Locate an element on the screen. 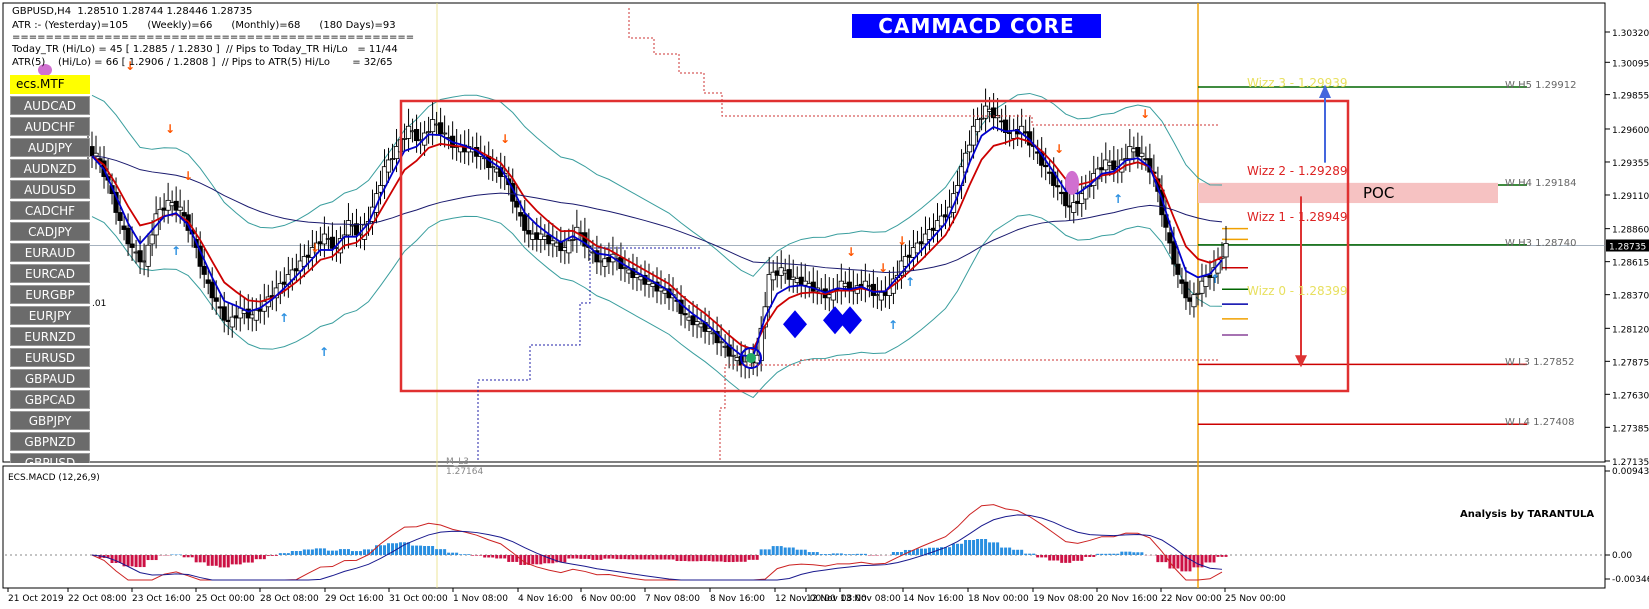 This screenshot has width=1649, height=609. level-label-w_h4: W H4 1.29184 is located at coordinates (1541, 183).